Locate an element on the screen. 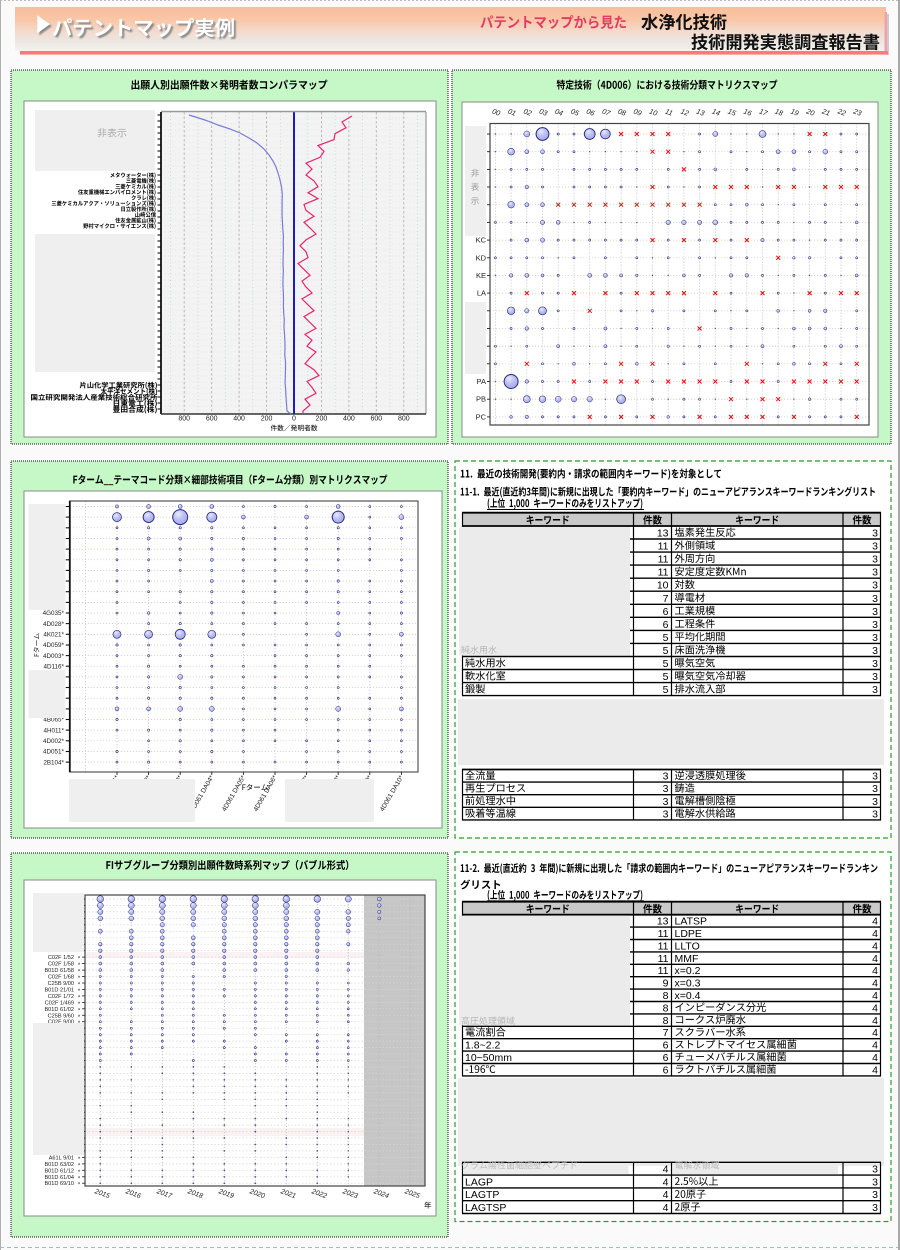 This screenshot has width=900, height=1250. svg-text: 0 is located at coordinates (294, 419).